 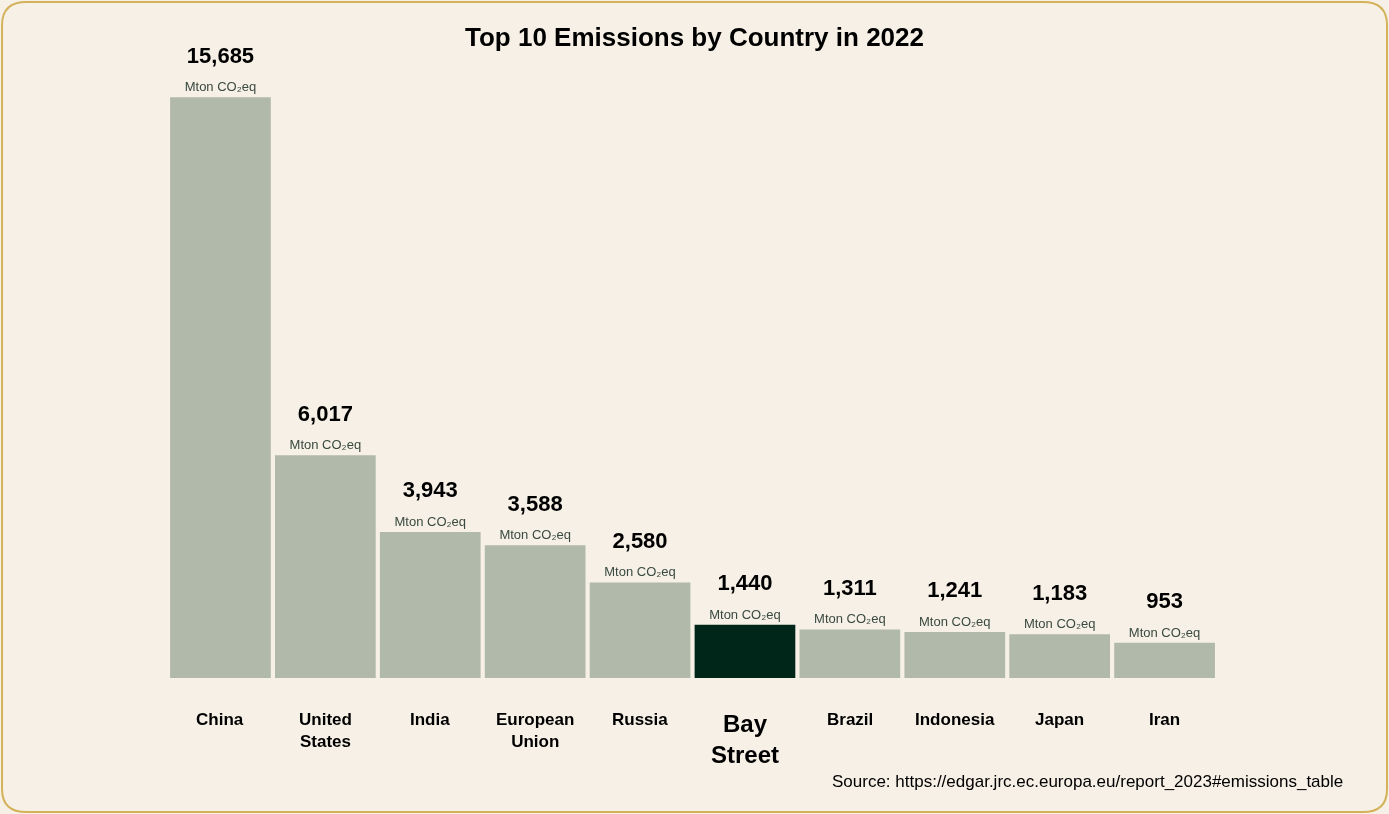 I want to click on data-label: 1,241 Mton CO₂eq, so click(x=955, y=603).